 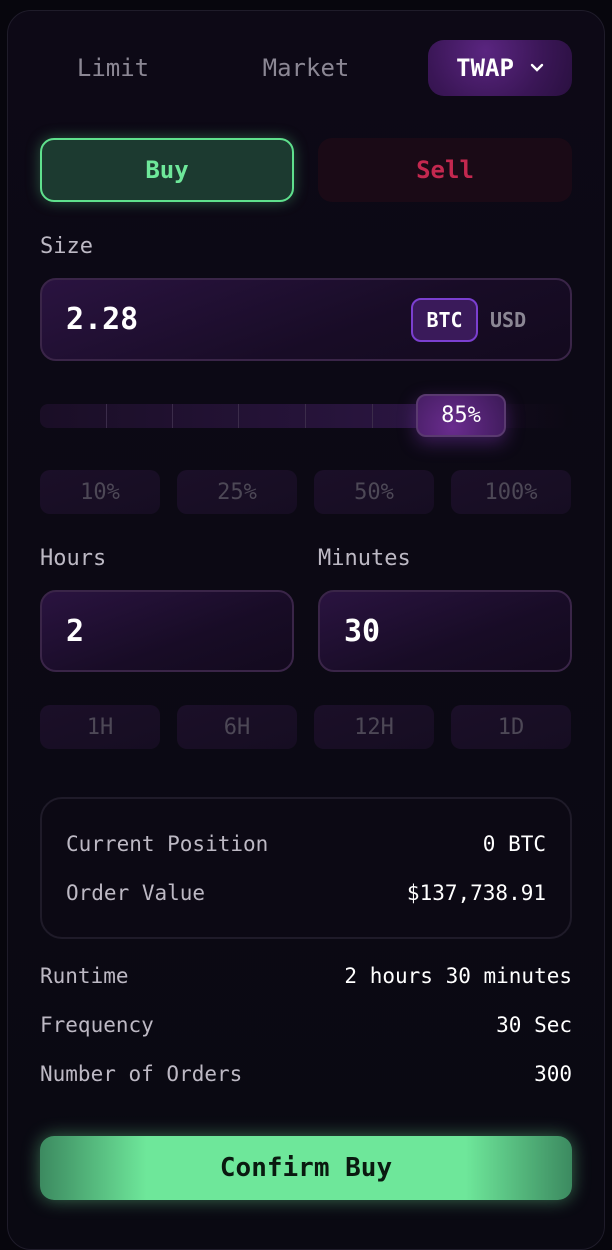 What do you see at coordinates (102, 319) in the screenshot?
I see `size-value: 2.28` at bounding box center [102, 319].